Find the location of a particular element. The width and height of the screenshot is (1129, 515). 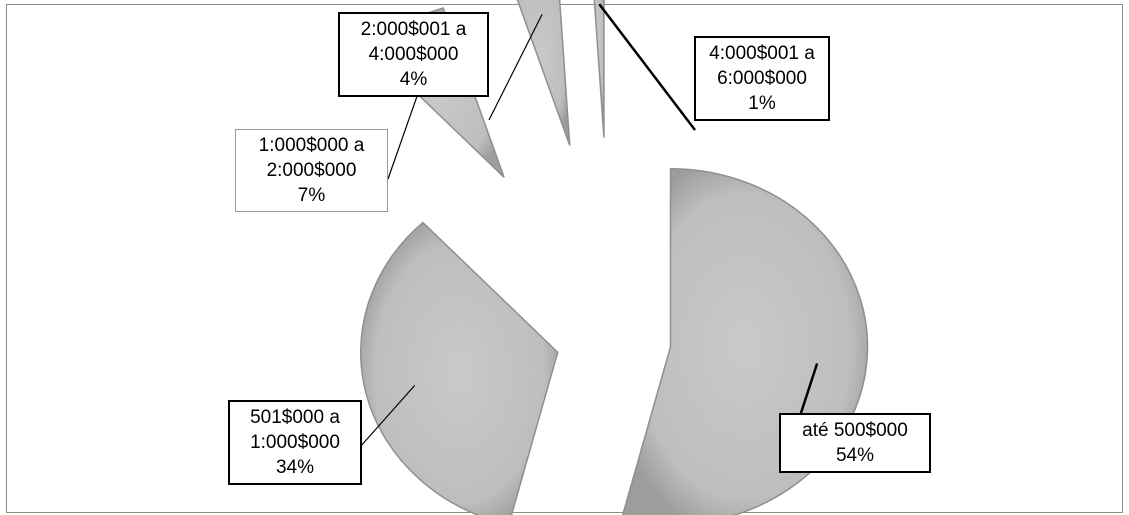

slice-label-3: 2:000$001 a 4:000$000 4% is located at coordinates (413, 54).